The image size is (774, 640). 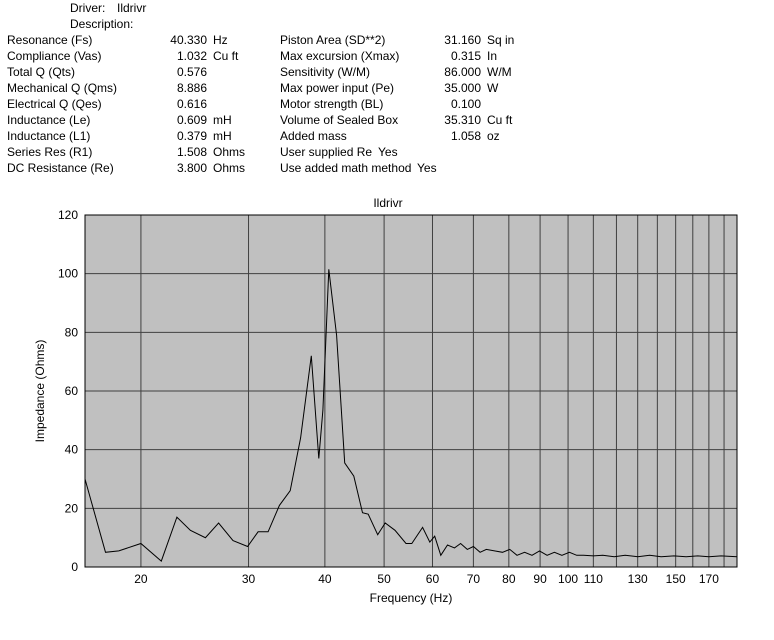 What do you see at coordinates (188, 40) in the screenshot?
I see `param-value: 40.330` at bounding box center [188, 40].